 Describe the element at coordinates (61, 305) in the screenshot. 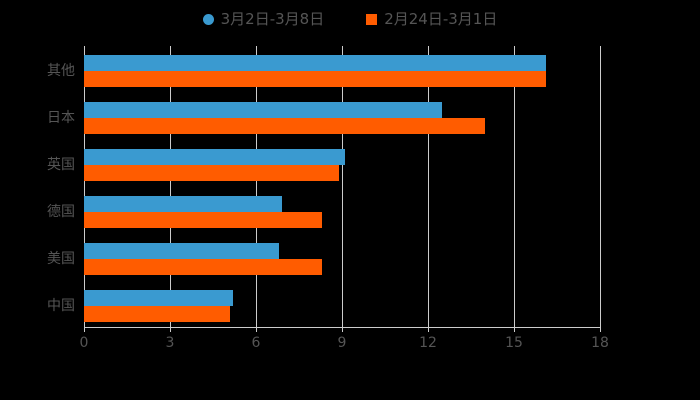

I see `y-axis-label: 中国` at that location.